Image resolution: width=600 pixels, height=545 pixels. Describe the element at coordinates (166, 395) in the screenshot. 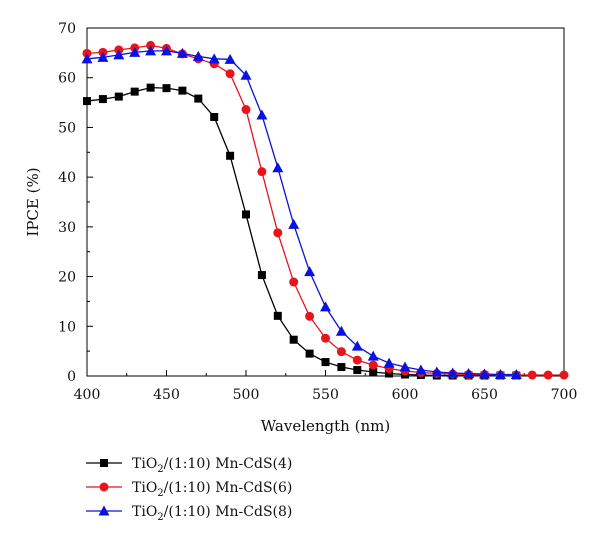

I see `x-tick-label: 450` at that location.